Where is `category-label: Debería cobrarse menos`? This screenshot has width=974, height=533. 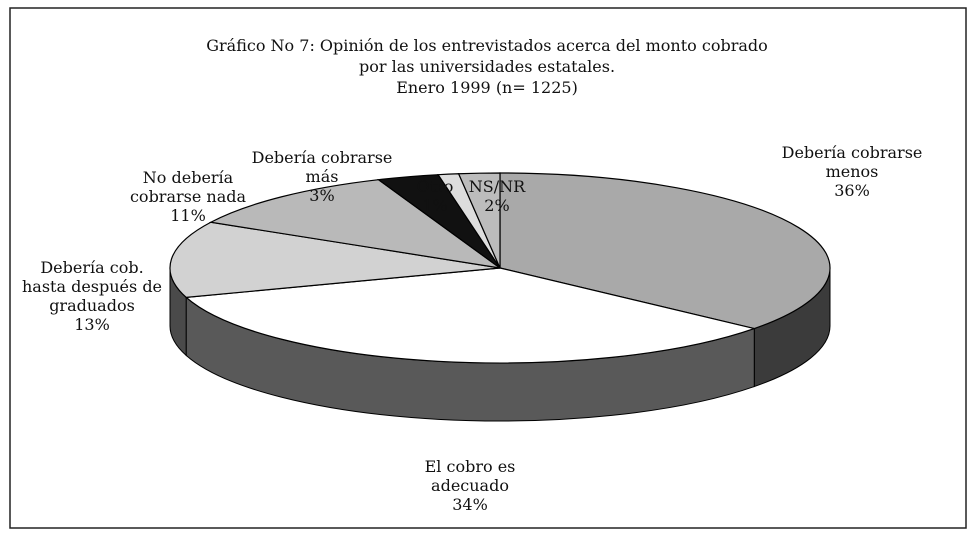
category-label: Debería cobrarse menos is located at coordinates (852, 162).